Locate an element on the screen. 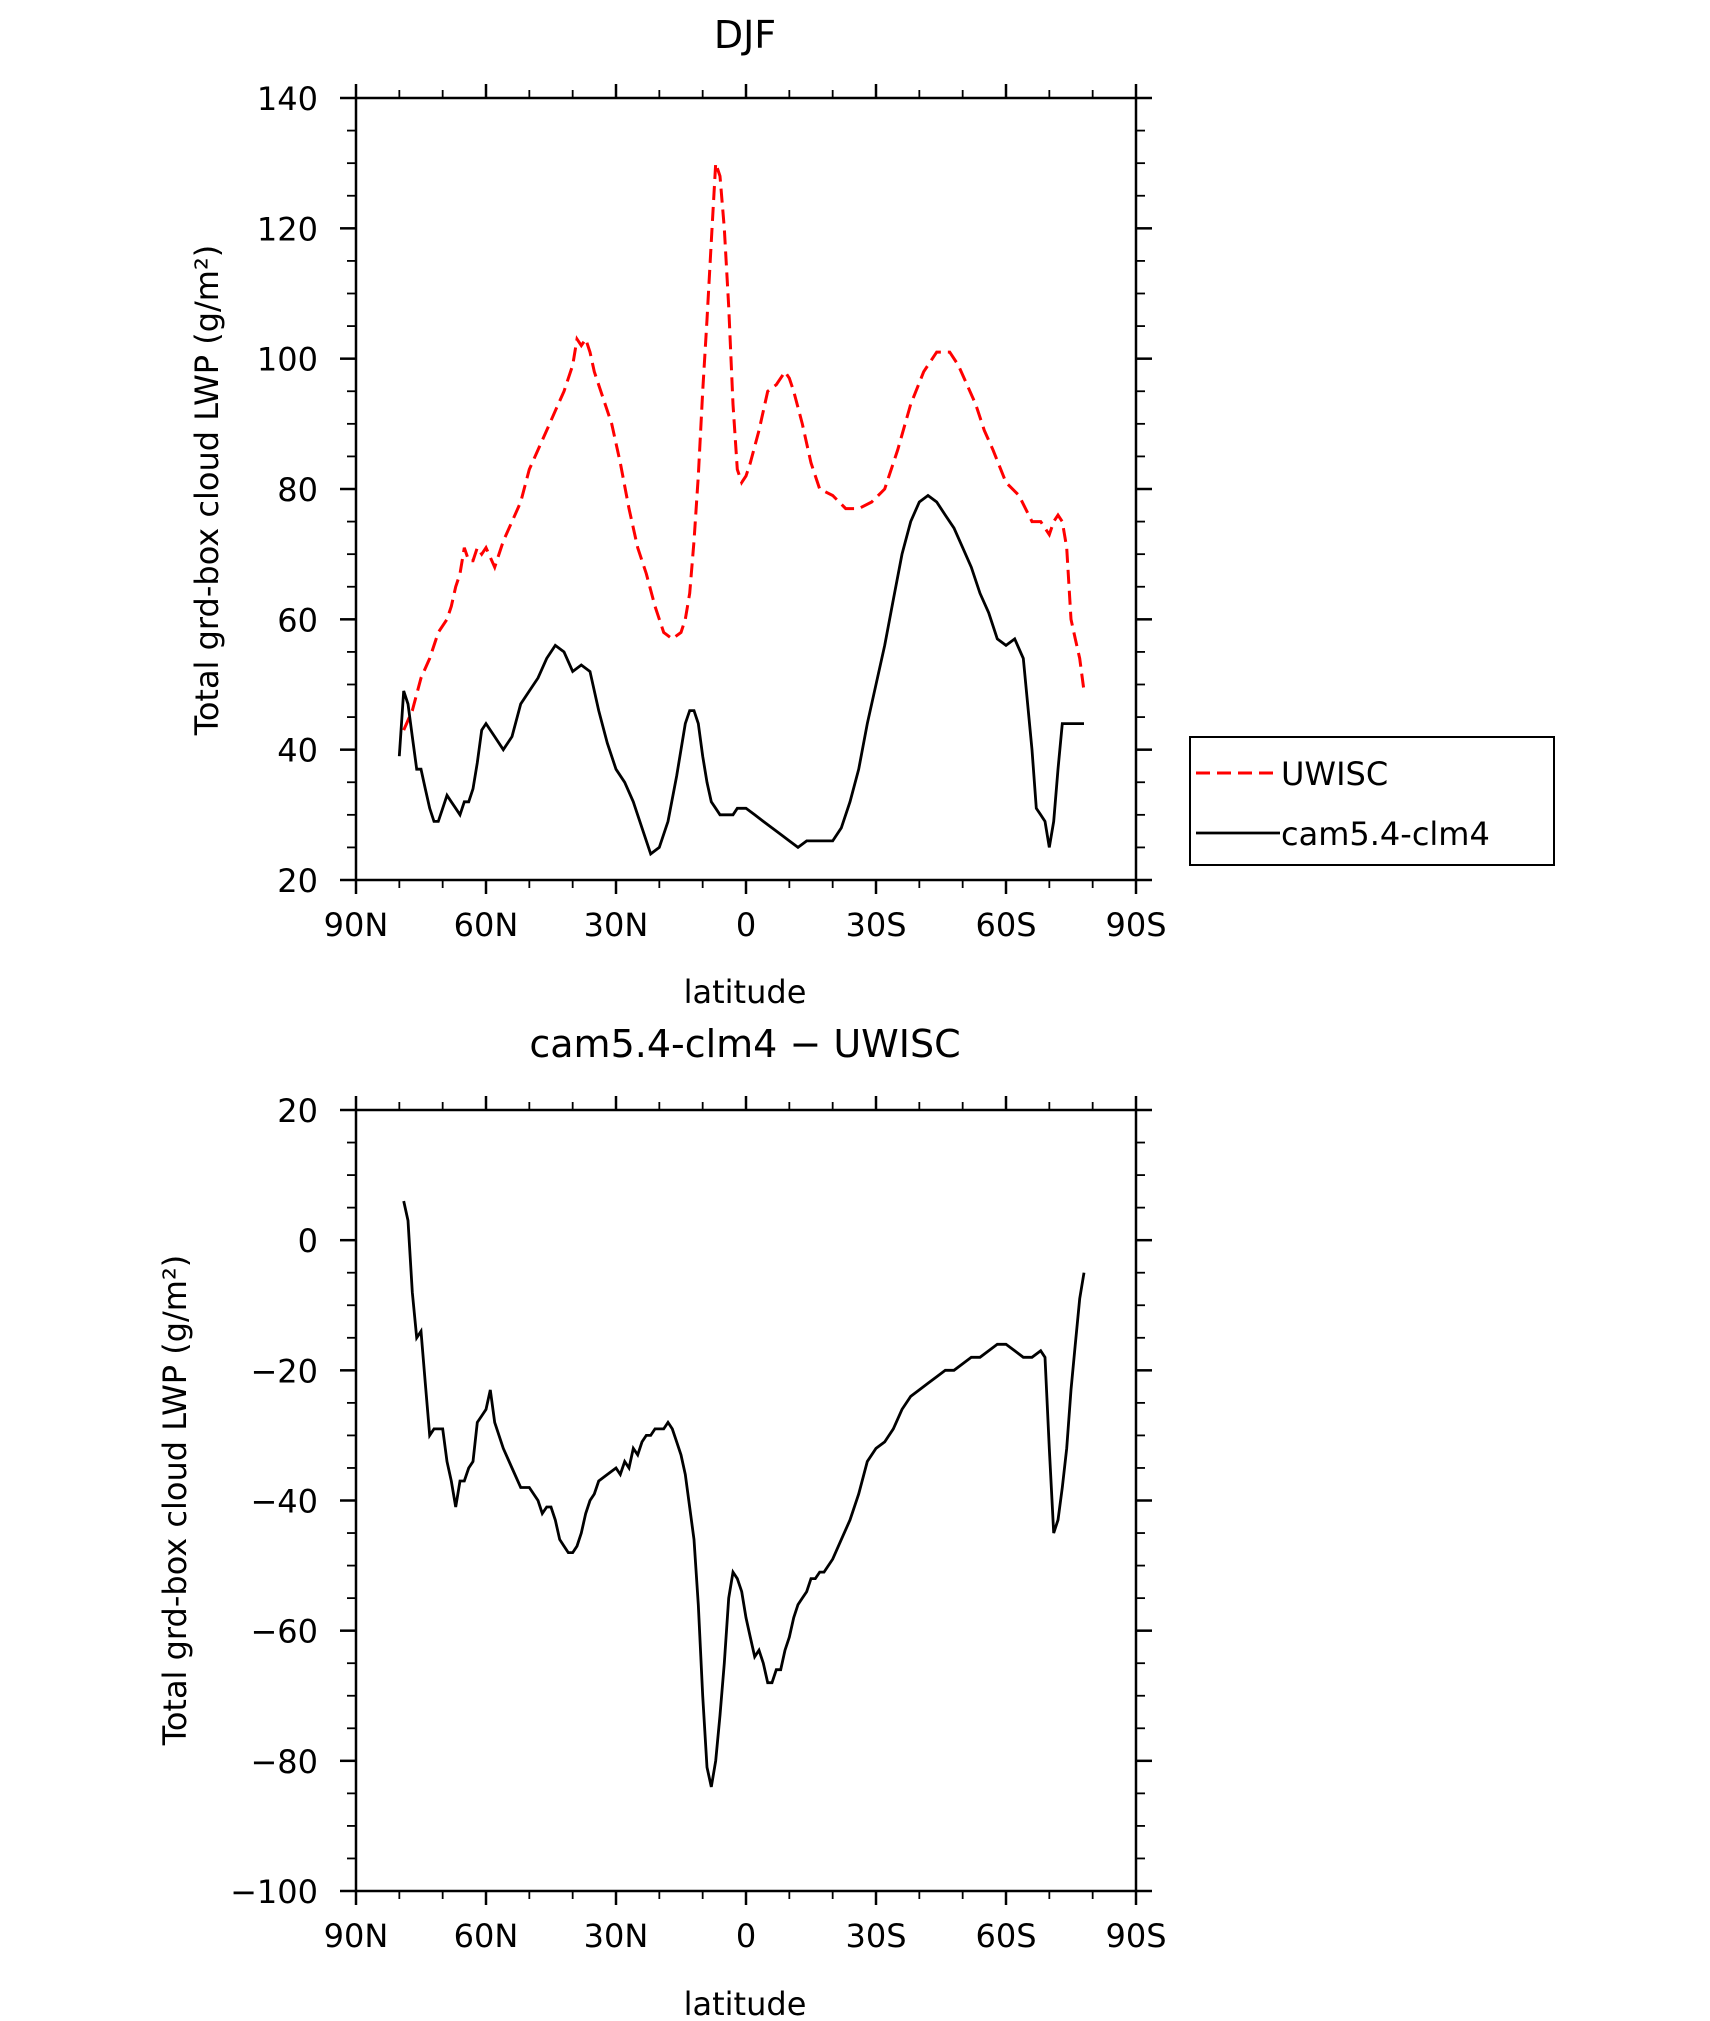 This screenshot has width=1710, height=2021. y-tick-label: 80 is located at coordinates (297, 490).